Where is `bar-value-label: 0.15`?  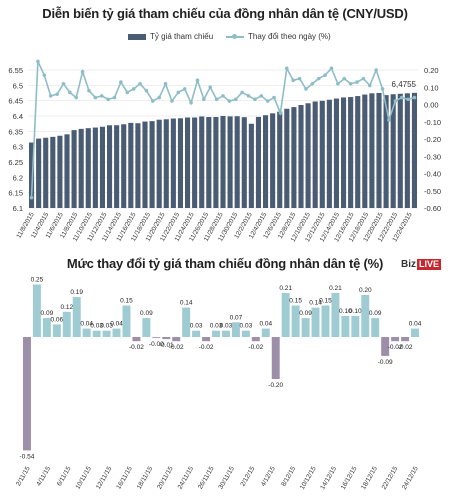
bar-value-label: 0.15 is located at coordinates (126, 301).